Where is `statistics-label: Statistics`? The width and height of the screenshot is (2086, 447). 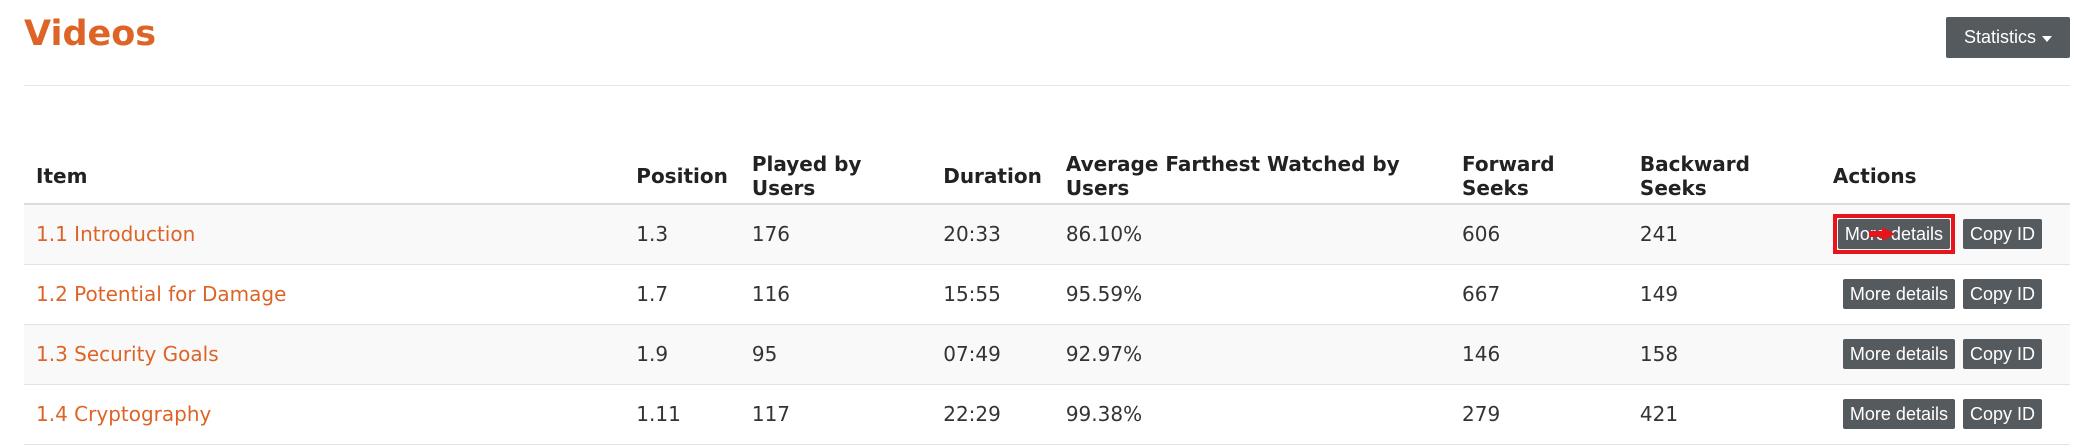 statistics-label: Statistics is located at coordinates (2000, 37).